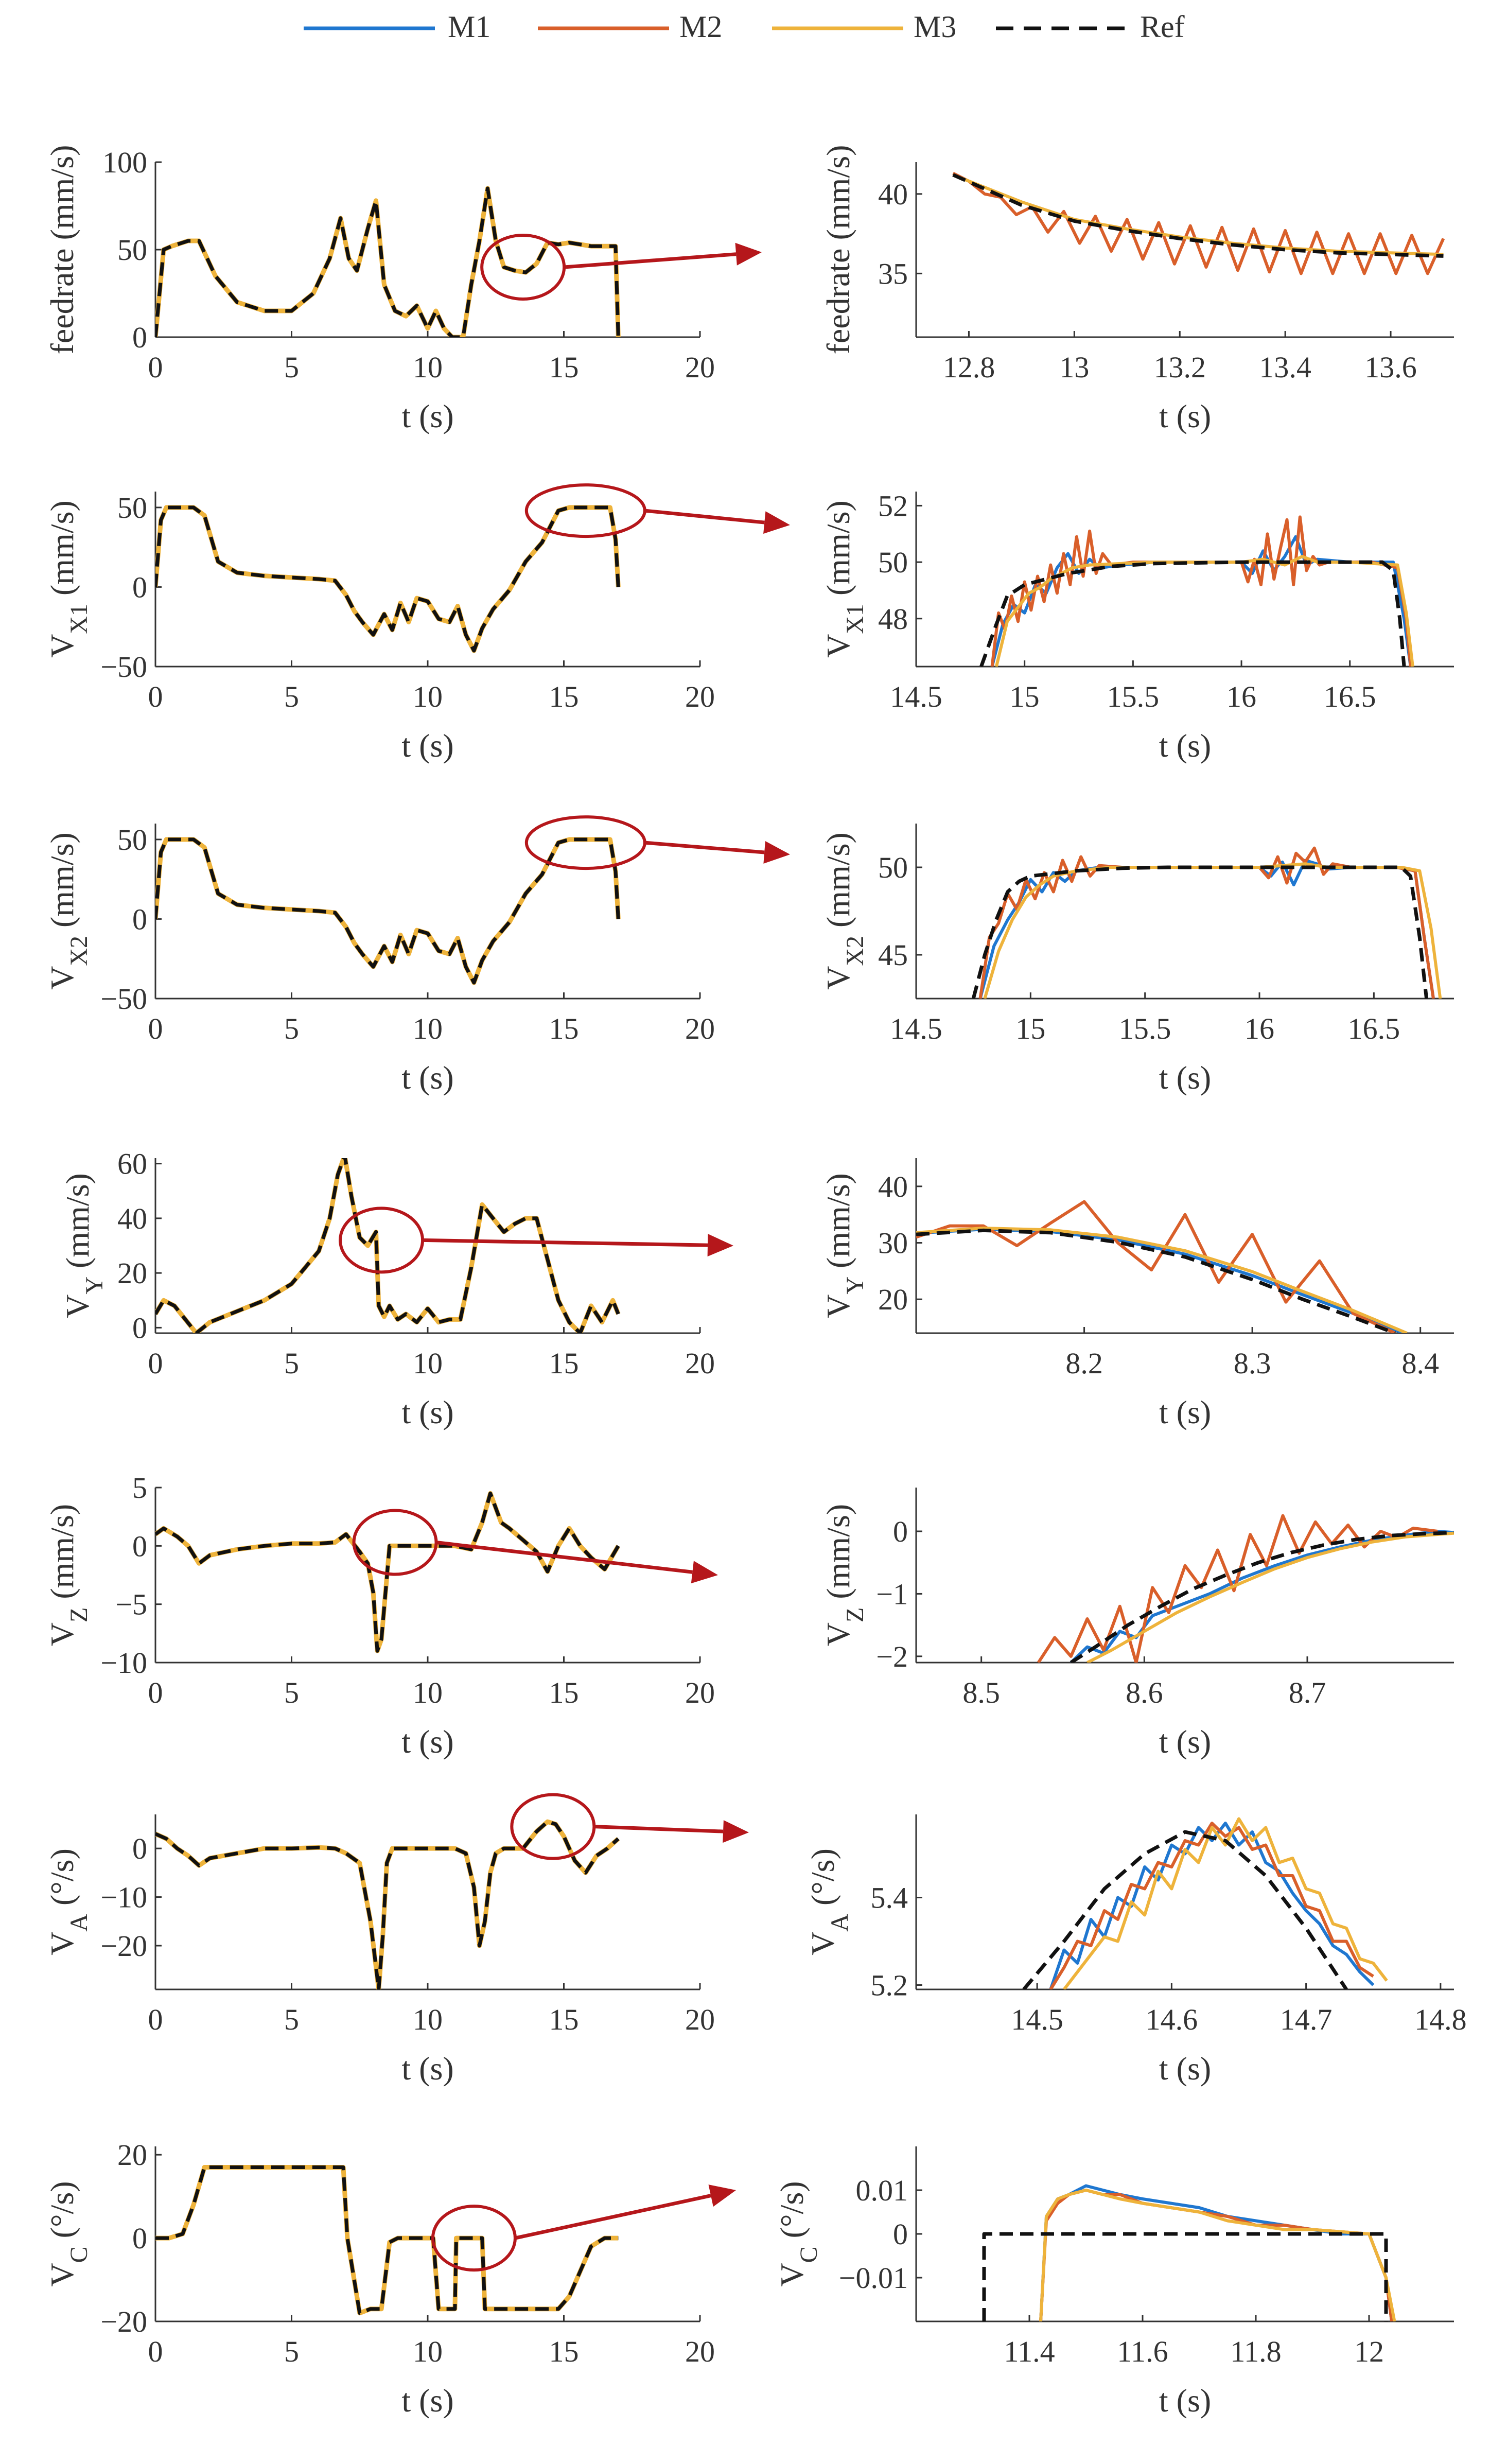 The image size is (1490, 2464). What do you see at coordinates (69, 579) in the screenshot?
I see `y-axis-label: VX1 (mm/s)` at bounding box center [69, 579].